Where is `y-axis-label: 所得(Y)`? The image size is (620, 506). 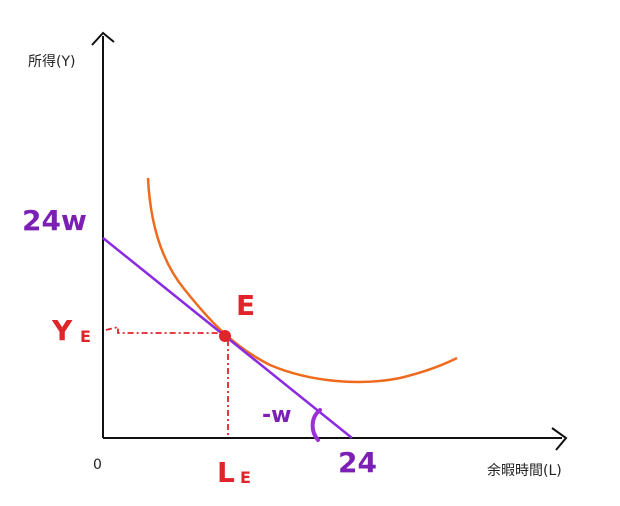
y-axis-label: 所得(Y) is located at coordinates (51, 61).